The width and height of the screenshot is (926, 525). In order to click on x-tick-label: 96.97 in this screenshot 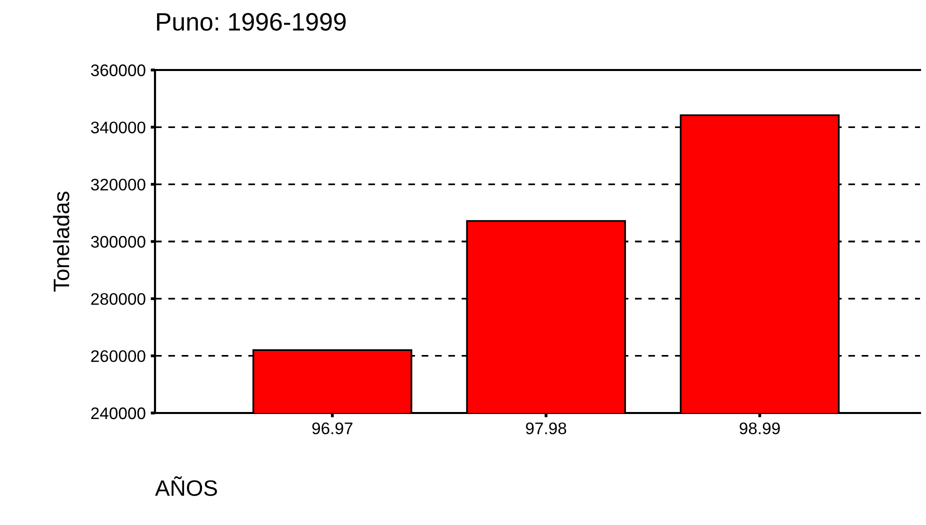, I will do `click(332, 428)`.